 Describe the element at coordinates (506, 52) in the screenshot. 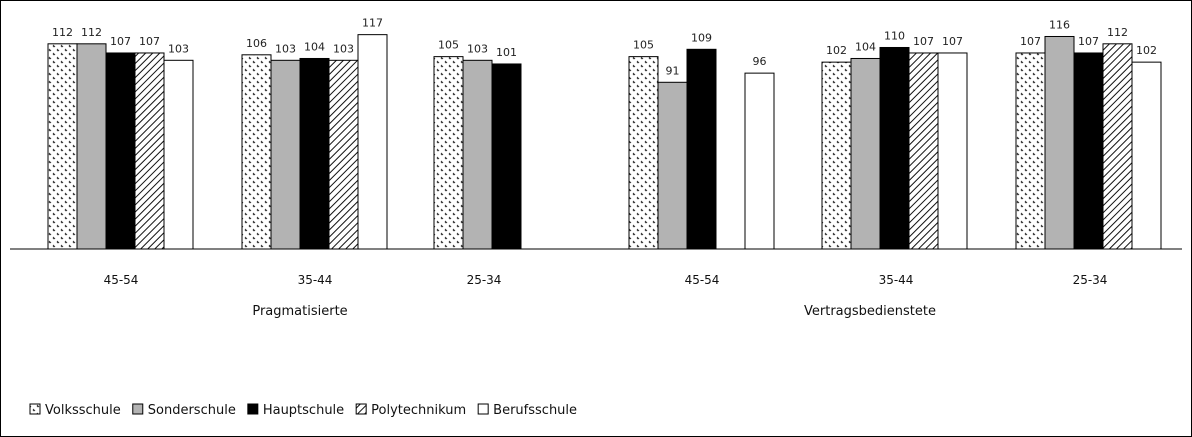

I see `value-label: 101` at that location.